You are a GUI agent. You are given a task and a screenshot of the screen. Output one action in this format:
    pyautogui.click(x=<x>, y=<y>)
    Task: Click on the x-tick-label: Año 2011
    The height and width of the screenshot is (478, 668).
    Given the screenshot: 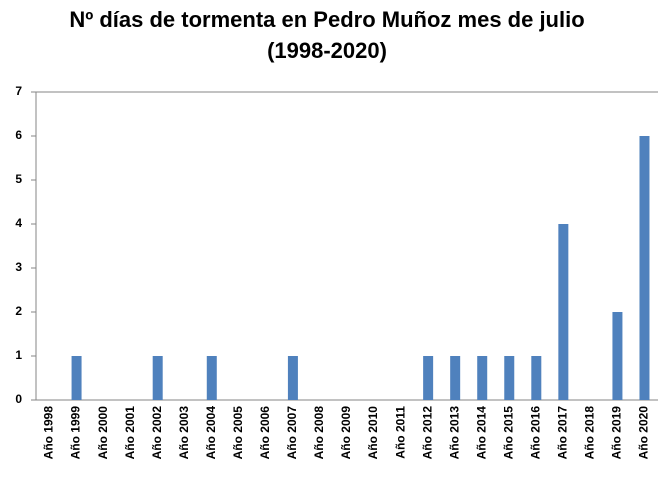 What is the action you would take?
    pyautogui.click(x=400, y=432)
    